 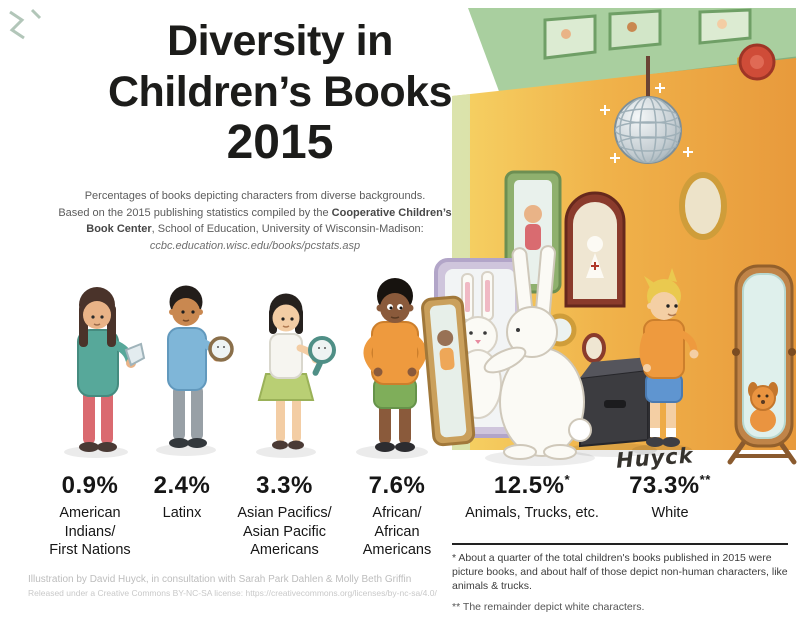 I want to click on stat-value: 7.6%, so click(x=397, y=486).